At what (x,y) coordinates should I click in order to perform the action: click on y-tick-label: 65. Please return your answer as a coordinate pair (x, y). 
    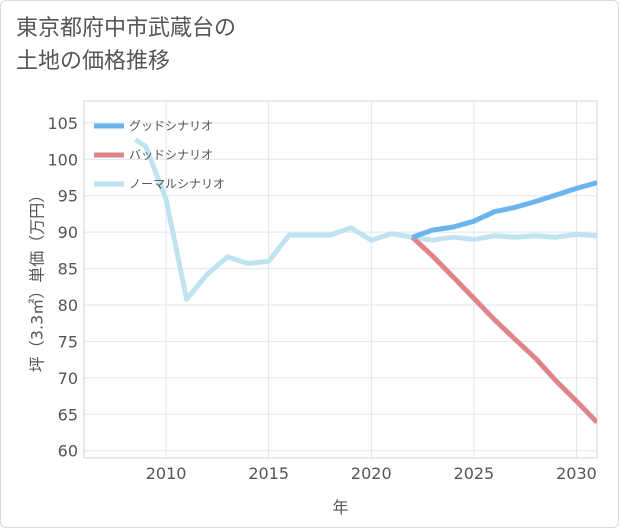
    Looking at the image, I should click on (68, 414).